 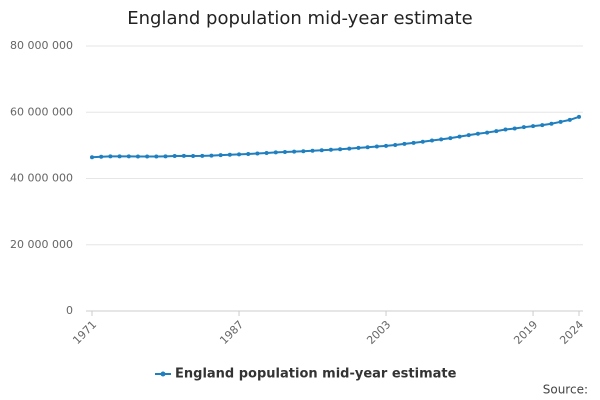 What do you see at coordinates (300, 18) in the screenshot?
I see `chart-title: England population mid-year estimate` at bounding box center [300, 18].